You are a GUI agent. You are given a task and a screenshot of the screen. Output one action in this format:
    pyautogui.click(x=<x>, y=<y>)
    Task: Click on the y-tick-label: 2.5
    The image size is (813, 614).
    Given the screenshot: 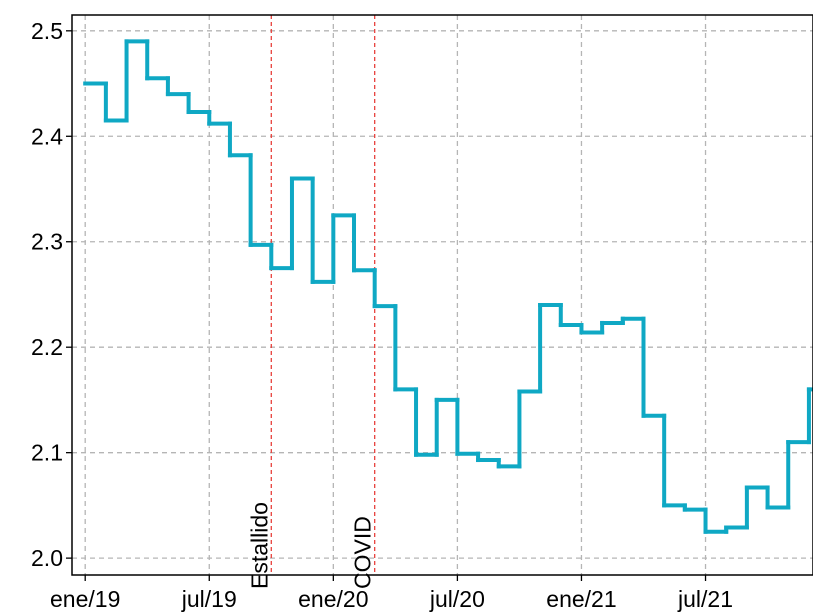 What is the action you would take?
    pyautogui.click(x=47, y=31)
    